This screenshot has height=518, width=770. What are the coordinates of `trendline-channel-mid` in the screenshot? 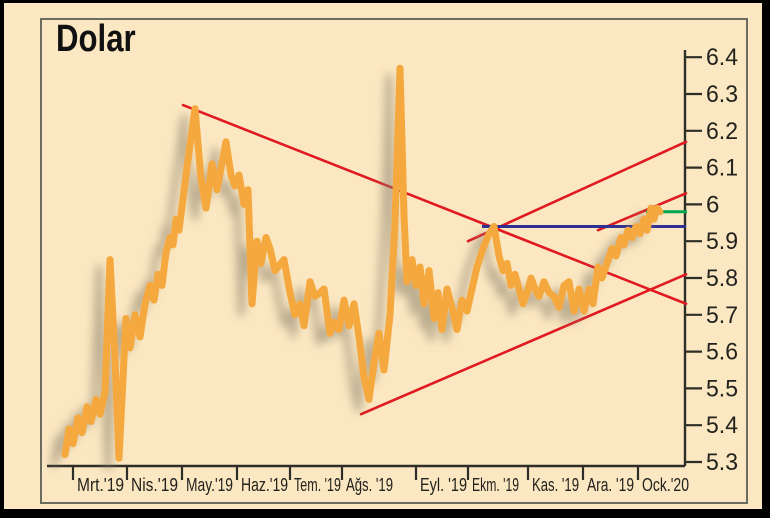 It's located at (642, 212).